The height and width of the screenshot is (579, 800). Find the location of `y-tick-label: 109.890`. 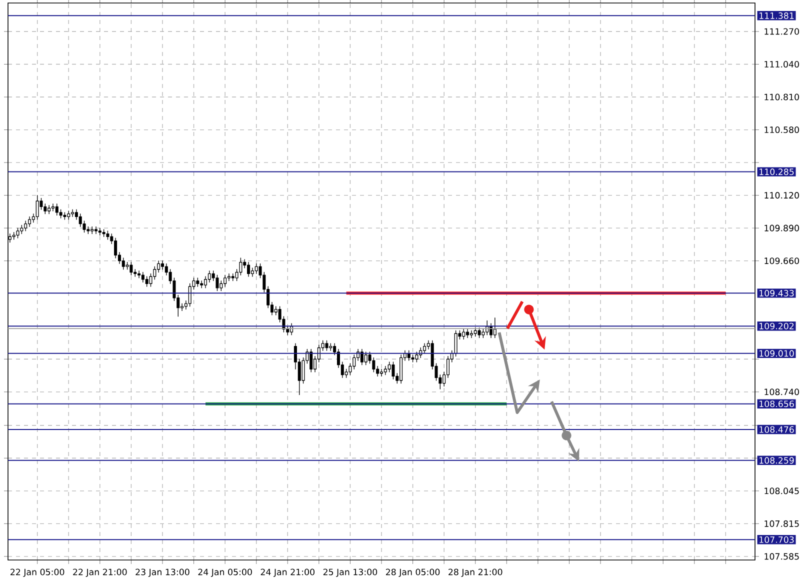

y-tick-label: 109.890 is located at coordinates (781, 228).